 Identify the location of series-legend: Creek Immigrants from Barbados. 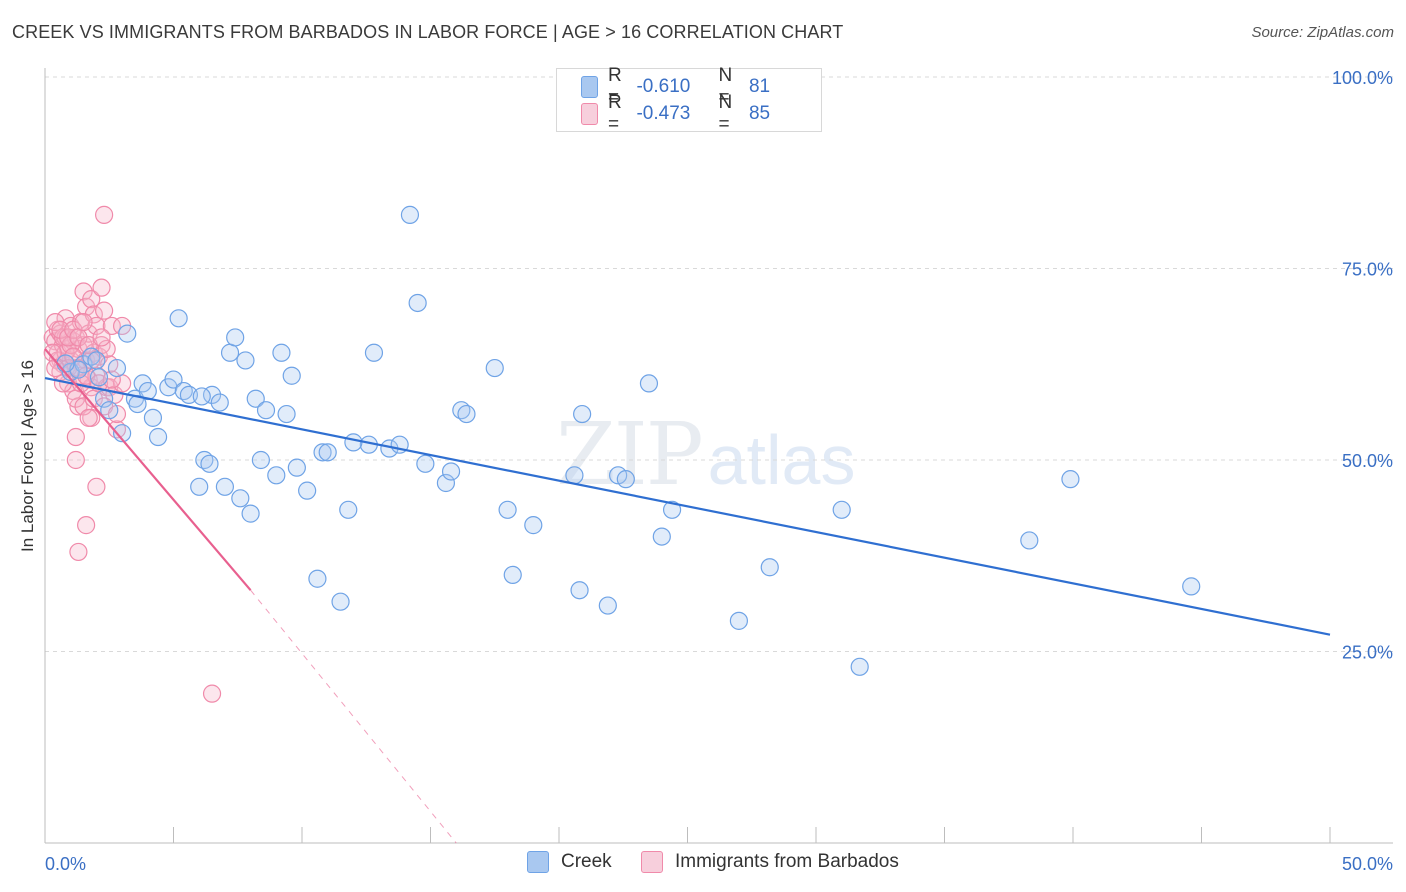
(703, 865).